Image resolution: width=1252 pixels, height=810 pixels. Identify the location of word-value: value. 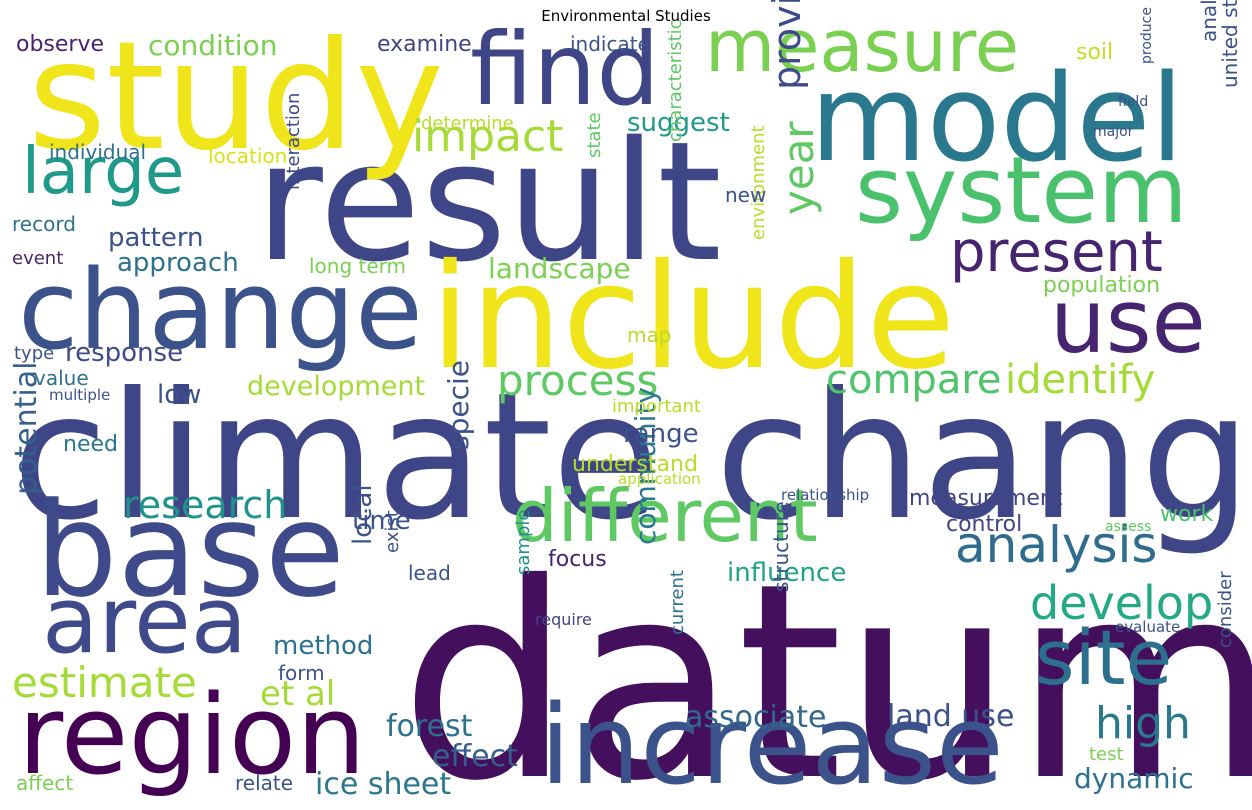
(61, 378).